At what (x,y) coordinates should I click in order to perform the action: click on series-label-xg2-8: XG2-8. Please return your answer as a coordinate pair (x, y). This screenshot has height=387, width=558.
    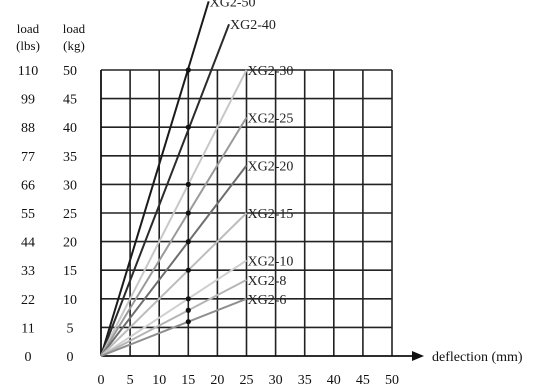
    Looking at the image, I should click on (267, 281).